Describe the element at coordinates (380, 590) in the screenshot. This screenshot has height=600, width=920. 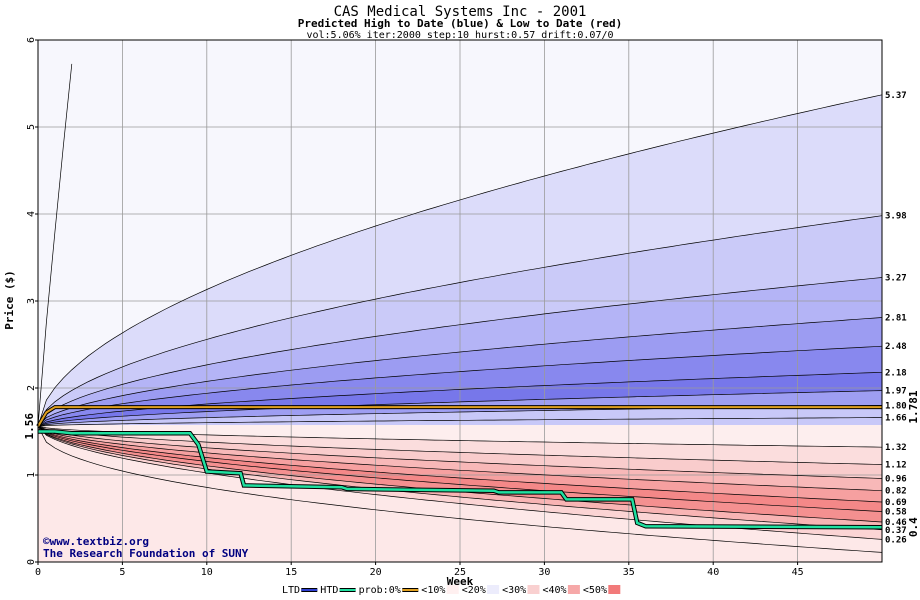
I see `legend-label: prob:0%` at that location.